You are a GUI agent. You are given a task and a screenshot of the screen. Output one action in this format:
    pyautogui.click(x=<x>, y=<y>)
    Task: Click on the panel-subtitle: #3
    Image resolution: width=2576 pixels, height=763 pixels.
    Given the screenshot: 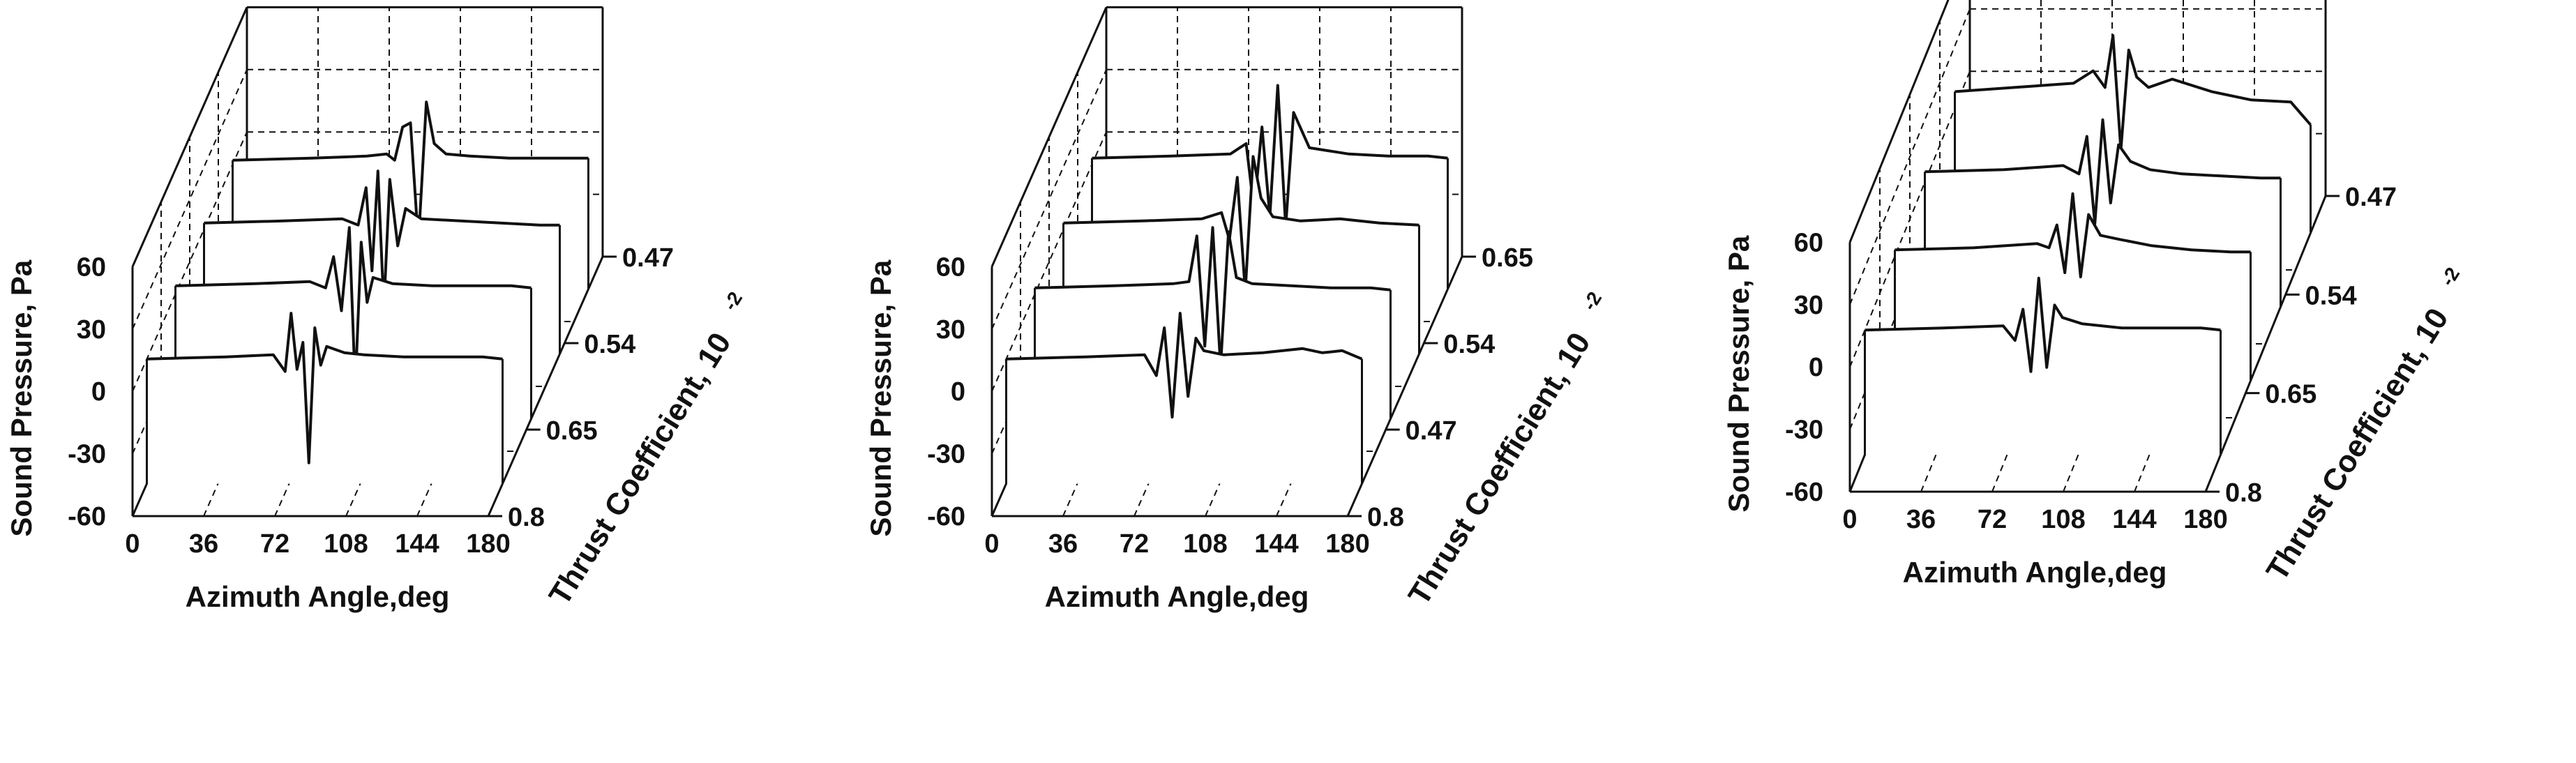 What is the action you would take?
    pyautogui.click(x=1441, y=1)
    